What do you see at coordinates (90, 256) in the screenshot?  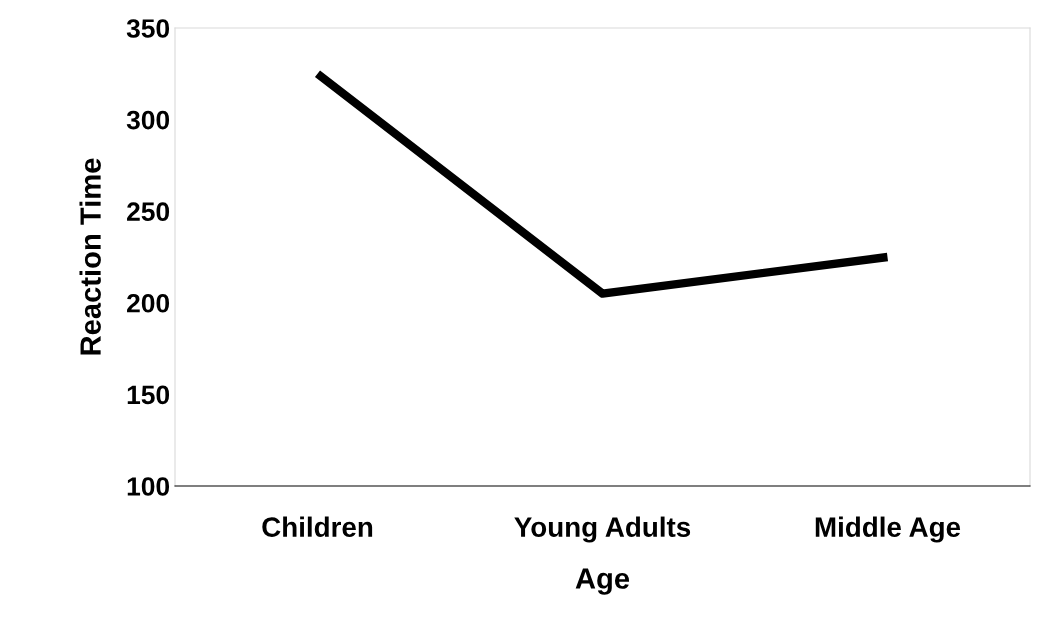 I see `y-axis-title: Reaction Time` at bounding box center [90, 256].